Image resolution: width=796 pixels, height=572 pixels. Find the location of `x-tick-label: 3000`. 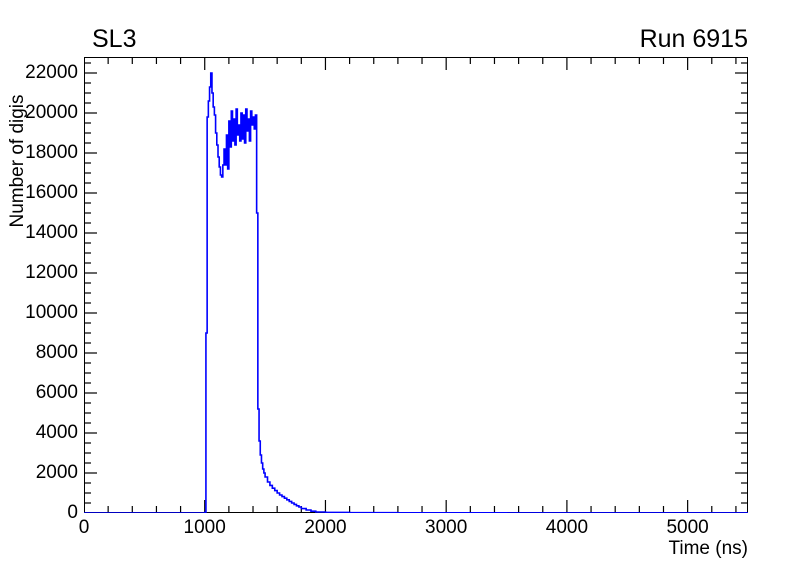

x-tick-label: 3000 is located at coordinates (446, 527).